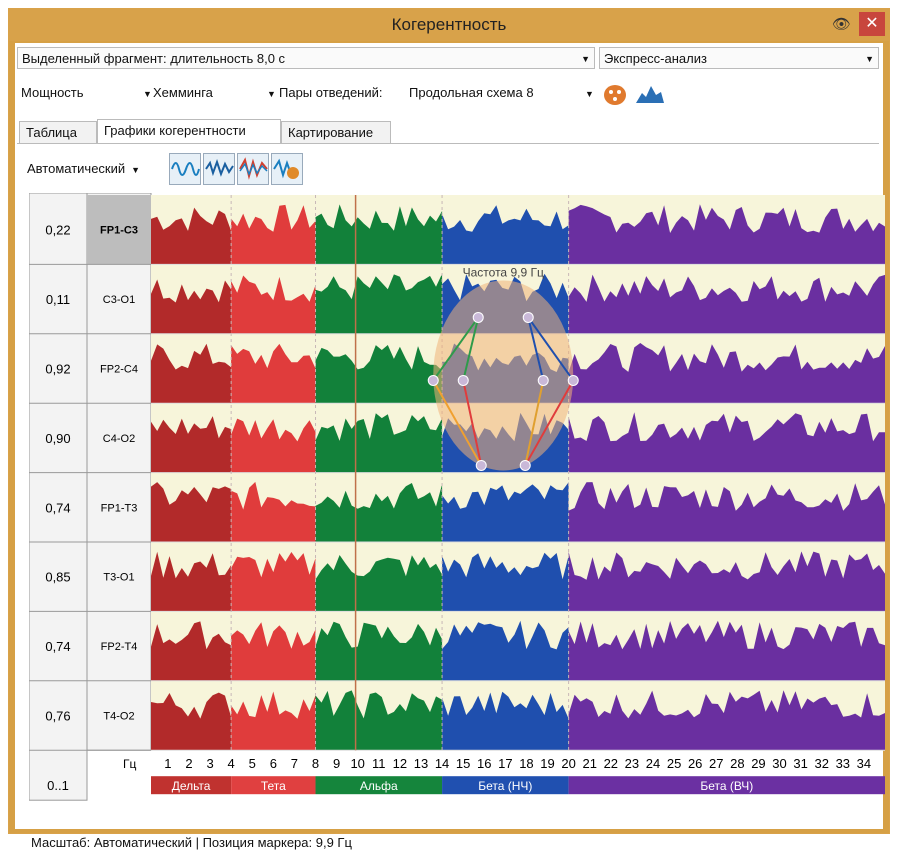  What do you see at coordinates (448, 167) in the screenshot?
I see `graph-toolbar: Автоматический ▼` at bounding box center [448, 167].